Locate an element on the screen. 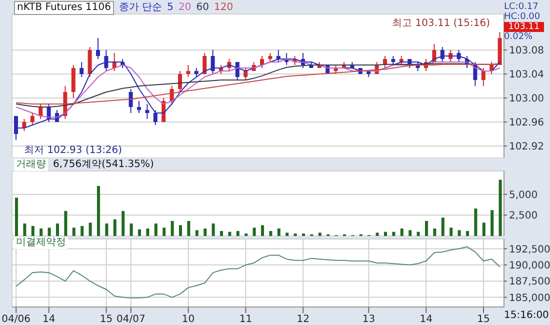 The height and width of the screenshot is (325, 550). chart-title: 미결제약정 is located at coordinates (41, 243).